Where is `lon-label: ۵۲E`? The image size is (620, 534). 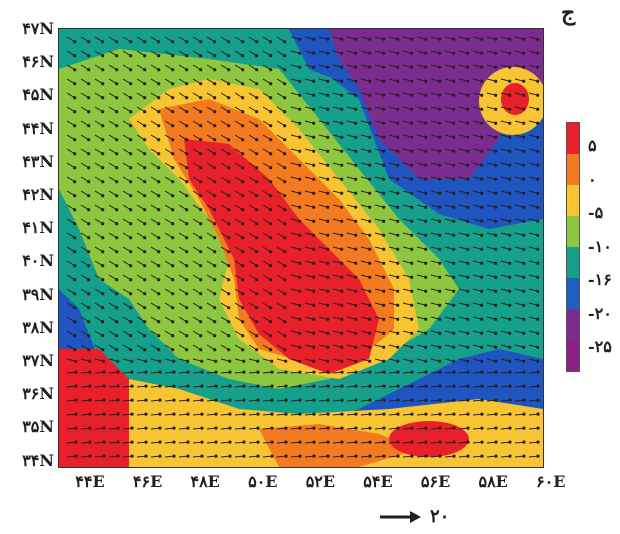 lon-label: ۵۲E is located at coordinates (320, 481).